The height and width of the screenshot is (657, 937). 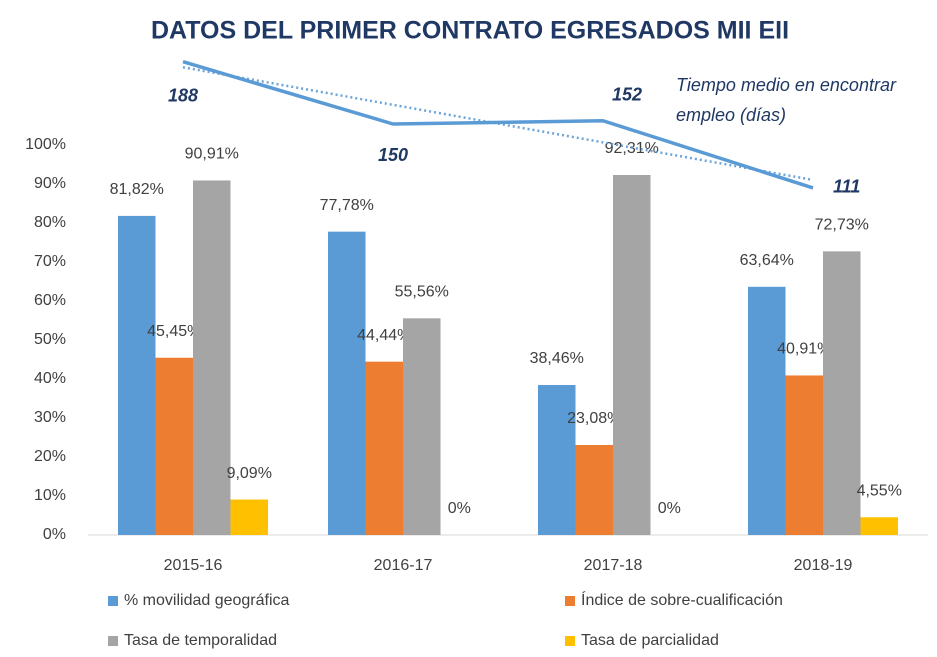 I want to click on y-tick-label: 0%, so click(x=54, y=534).